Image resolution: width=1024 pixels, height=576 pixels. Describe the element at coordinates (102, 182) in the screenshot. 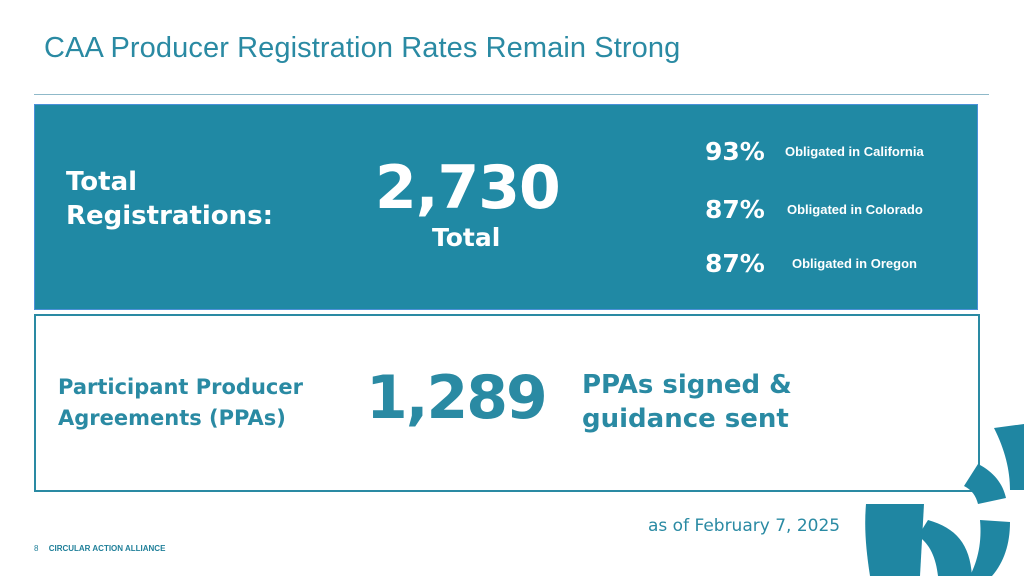

I see `registrations-label-line1: Total` at that location.